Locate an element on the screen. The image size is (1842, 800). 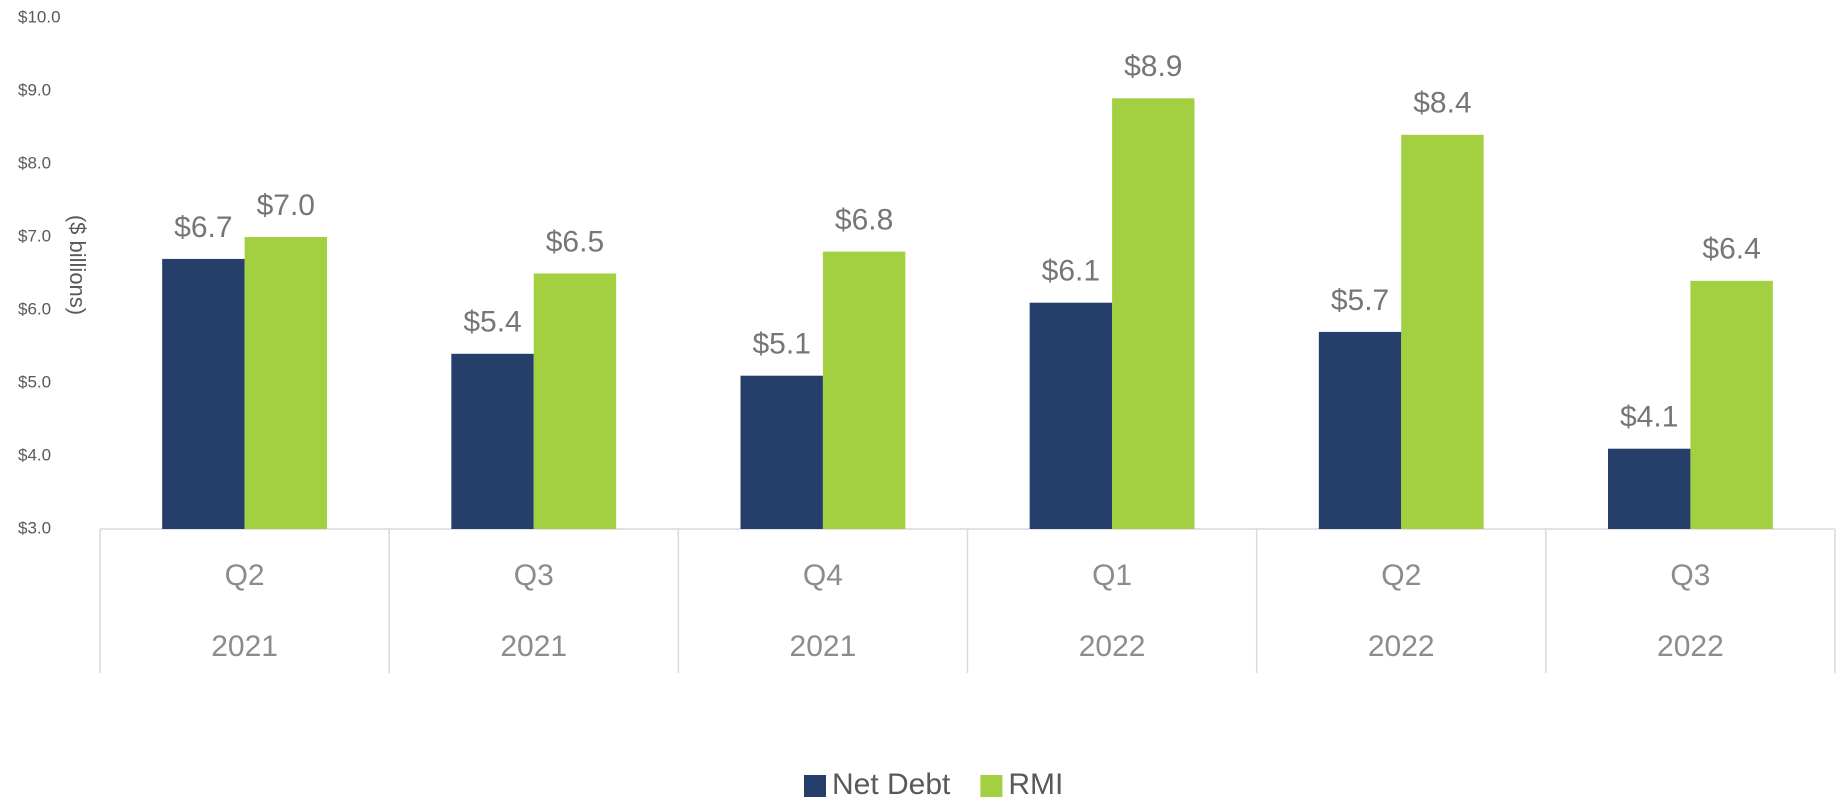
data-label: $6.5 is located at coordinates (575, 241).